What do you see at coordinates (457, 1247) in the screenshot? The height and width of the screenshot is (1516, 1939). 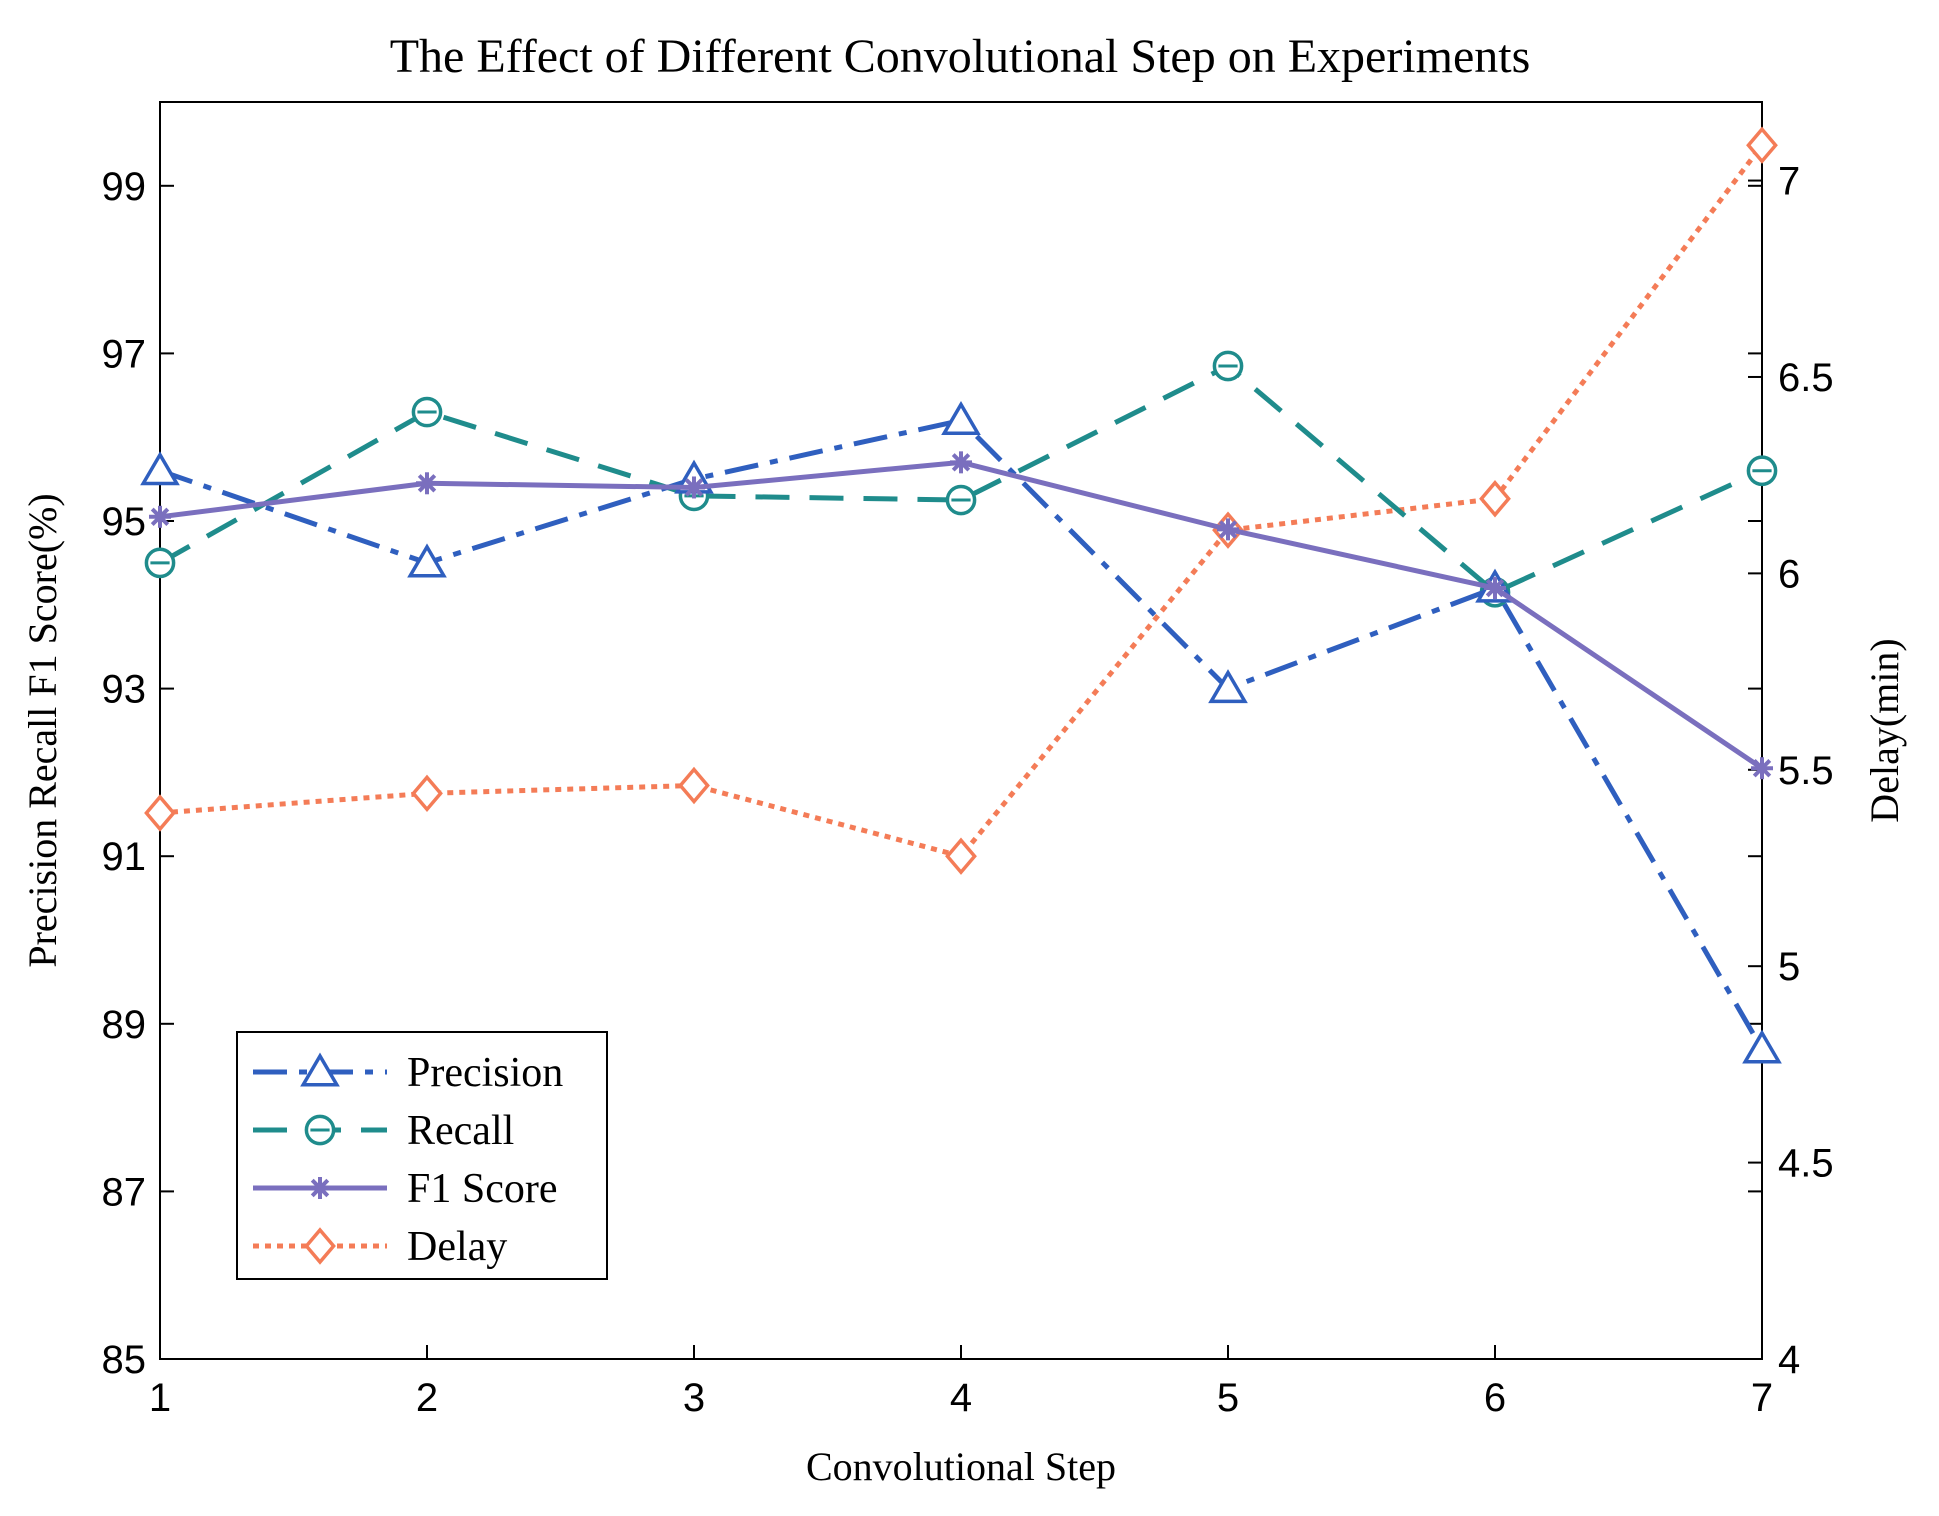 I see `legend-label: Delay` at bounding box center [457, 1247].